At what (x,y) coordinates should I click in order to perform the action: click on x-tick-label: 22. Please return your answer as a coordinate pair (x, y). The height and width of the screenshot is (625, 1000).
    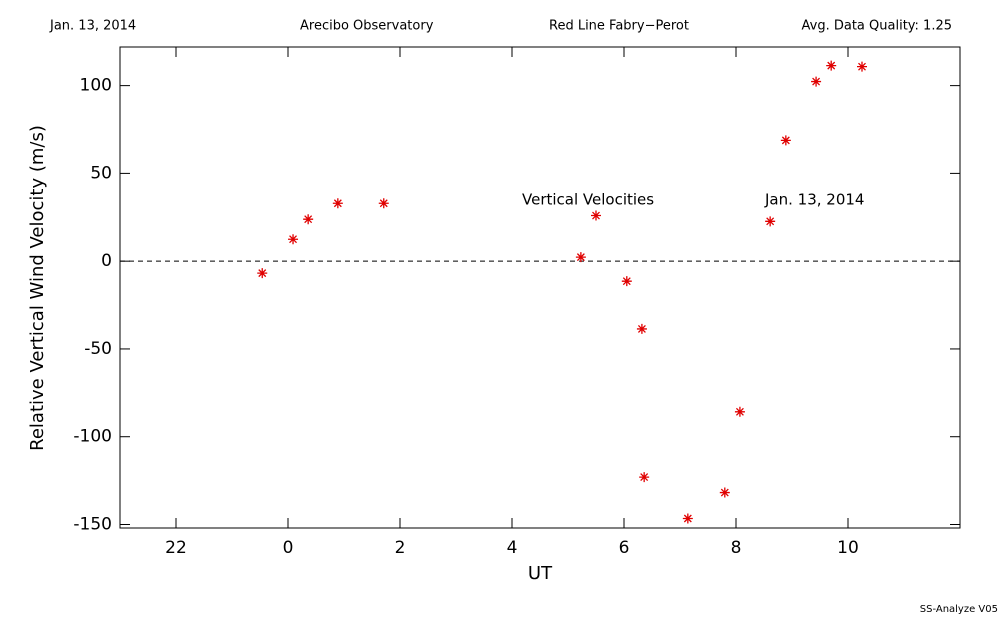
    Looking at the image, I should click on (176, 548).